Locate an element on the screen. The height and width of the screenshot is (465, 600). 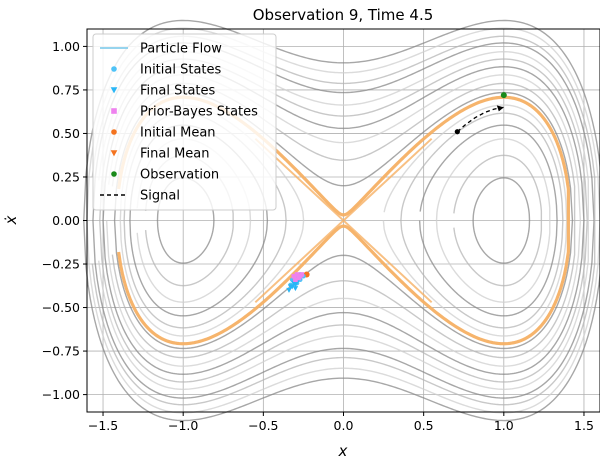
y-axis-label: ẋ is located at coordinates (11, 220).